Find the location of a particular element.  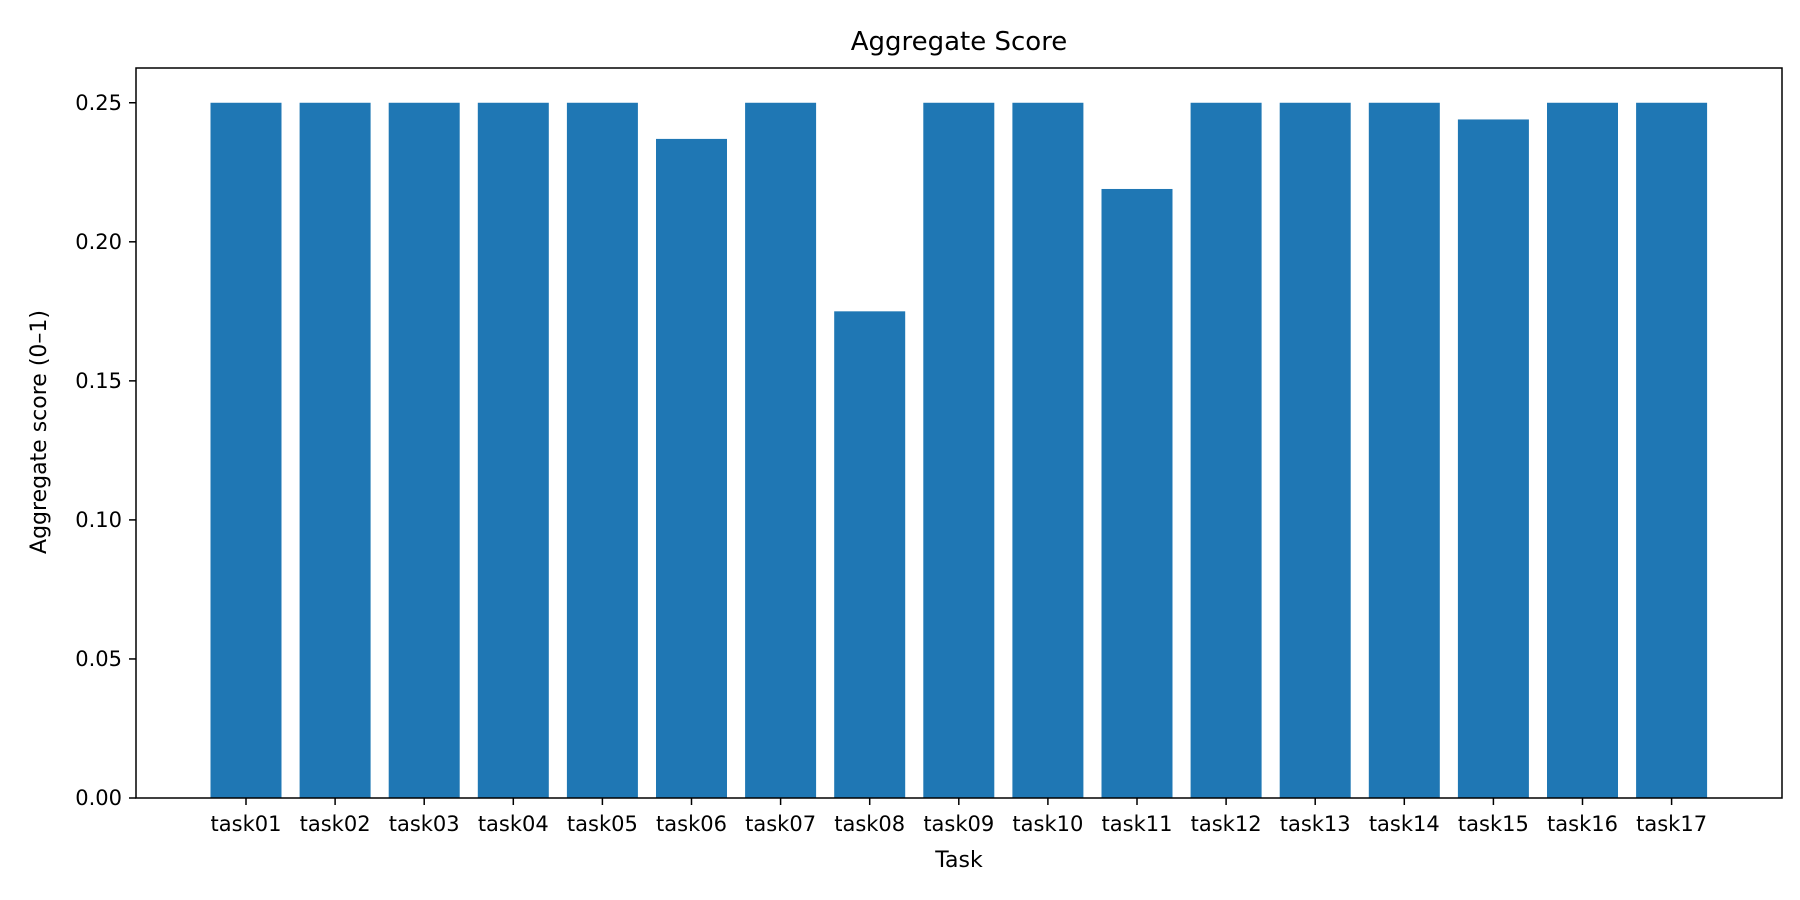

x-tick-label: task09 is located at coordinates (958, 824).